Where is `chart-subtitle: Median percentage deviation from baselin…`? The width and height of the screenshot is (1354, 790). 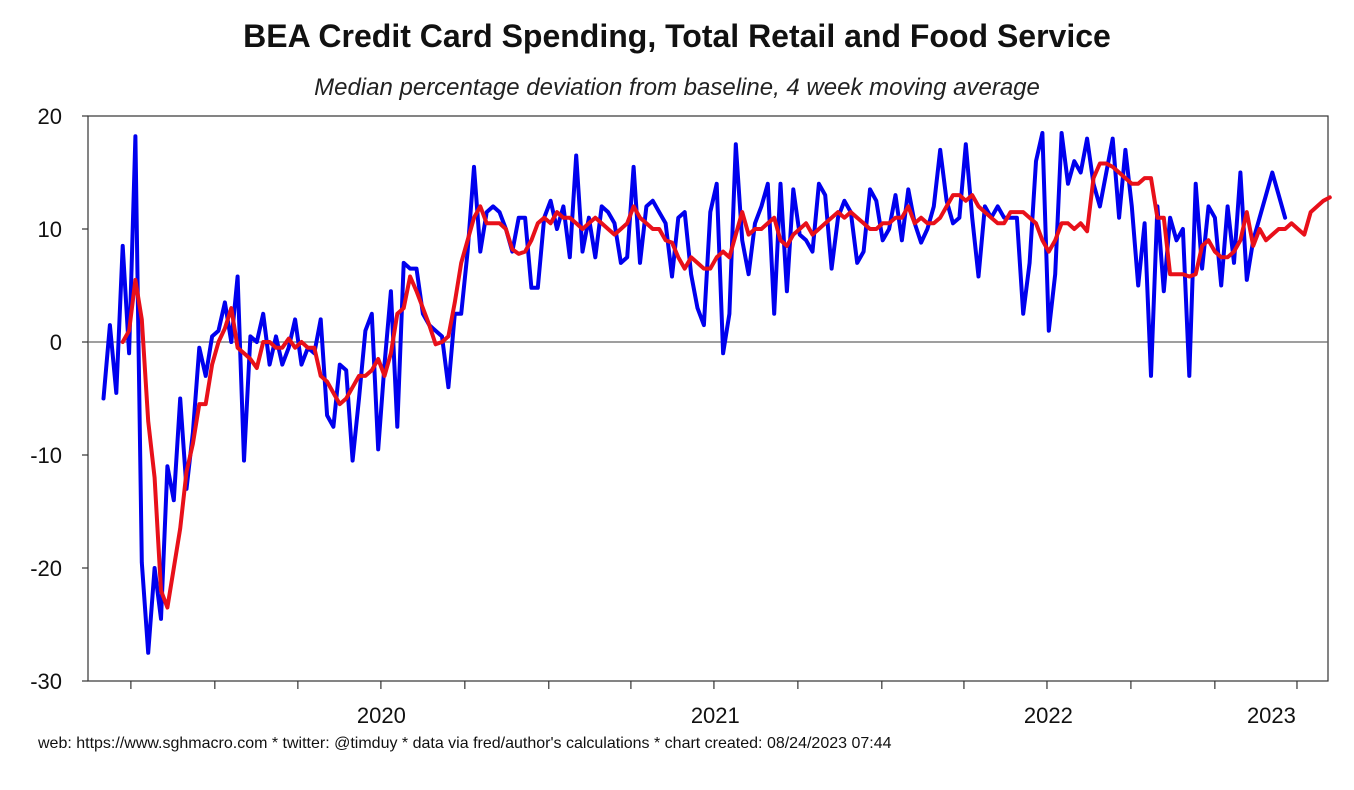
chart-subtitle: Median percentage deviation from baselin… is located at coordinates (677, 87).